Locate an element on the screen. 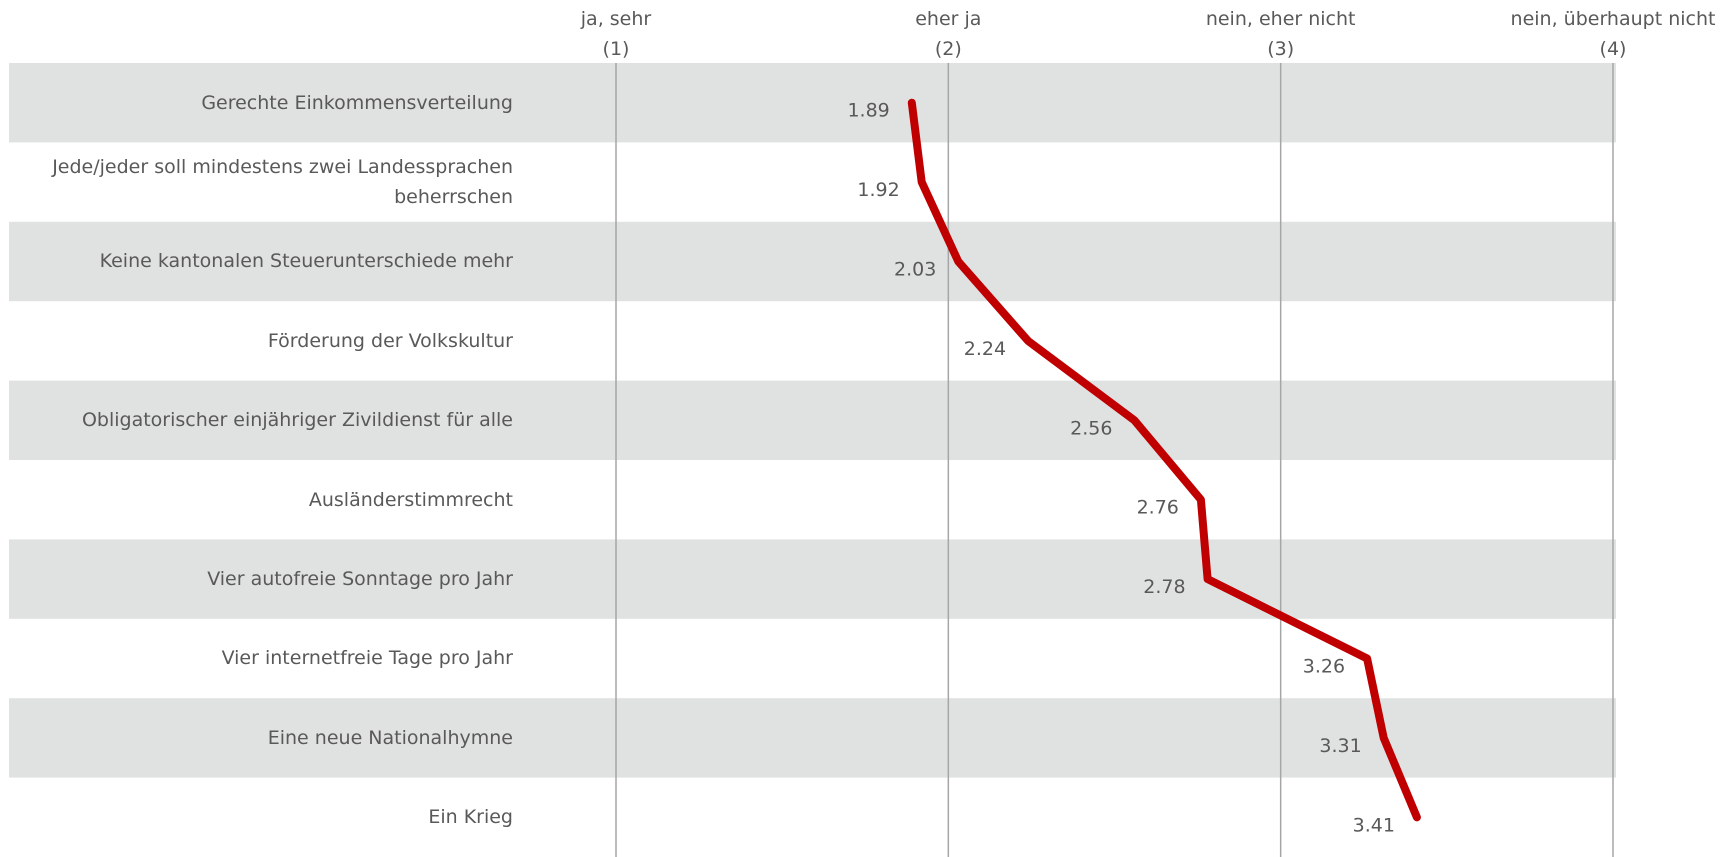 The height and width of the screenshot is (857, 1728). x-tick-title: nein, eher nicht is located at coordinates (1281, 19).